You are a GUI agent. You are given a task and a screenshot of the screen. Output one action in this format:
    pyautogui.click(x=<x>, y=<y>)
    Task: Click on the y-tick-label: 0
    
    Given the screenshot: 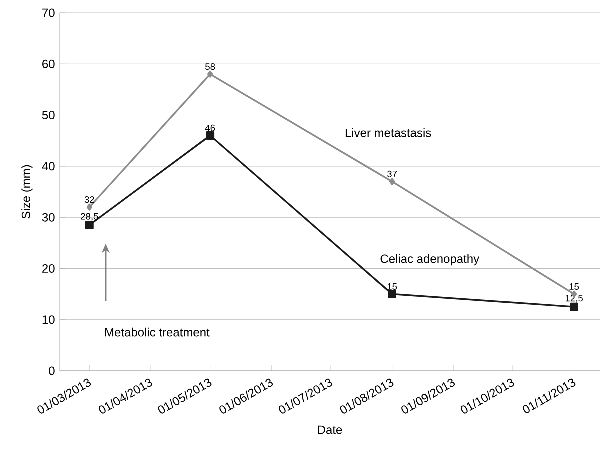 What is the action you would take?
    pyautogui.click(x=52, y=371)
    